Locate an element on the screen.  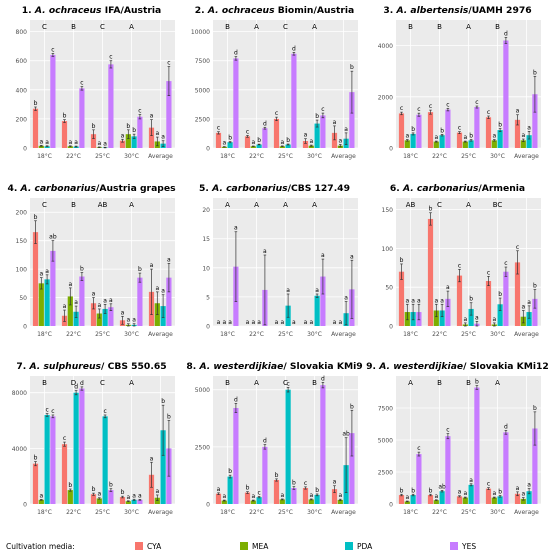
significance-letter: d is located at coordinates (76, 387).